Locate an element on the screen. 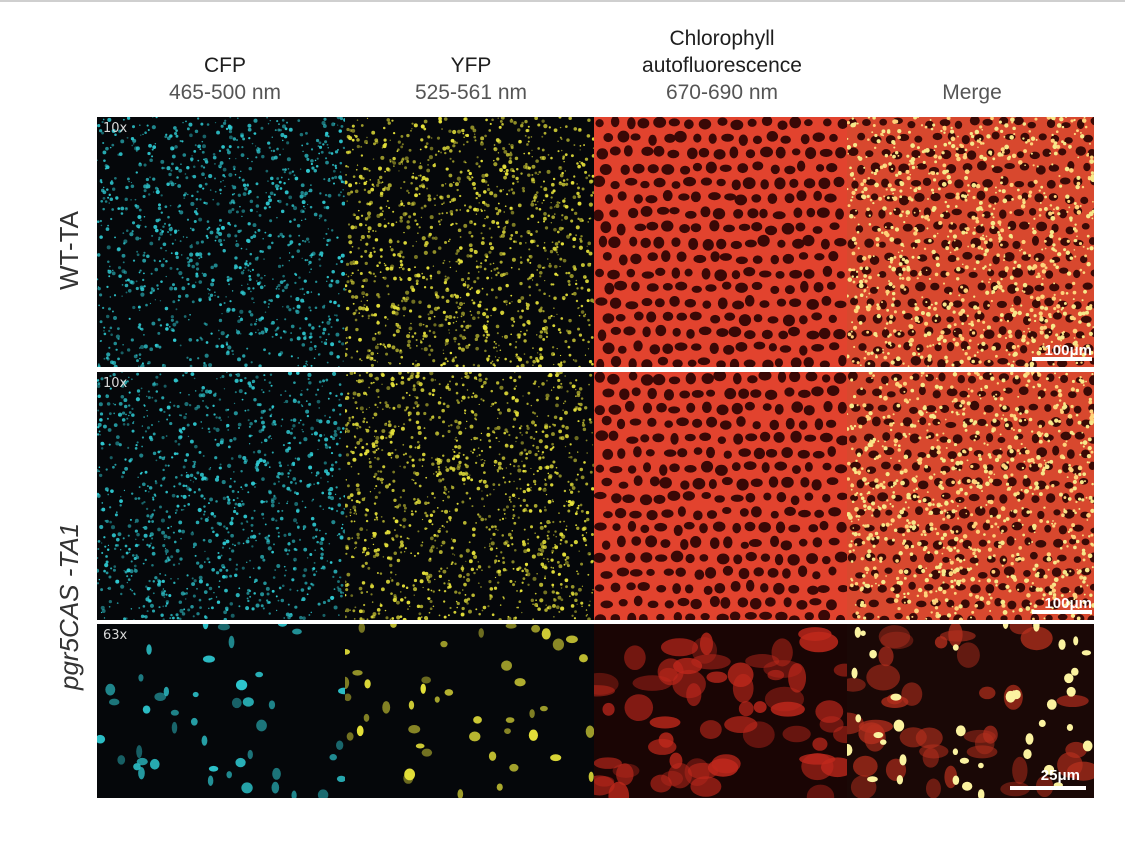 This screenshot has height=864, width=1125. column-title: Chlorophyll autofluorescence is located at coordinates (722, 52).